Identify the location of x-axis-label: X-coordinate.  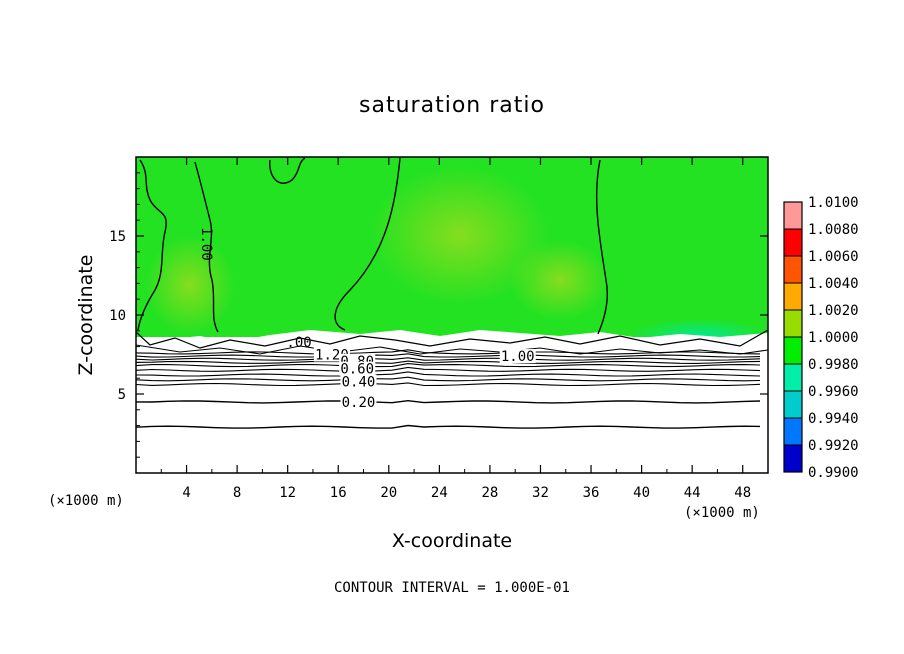
(452, 541).